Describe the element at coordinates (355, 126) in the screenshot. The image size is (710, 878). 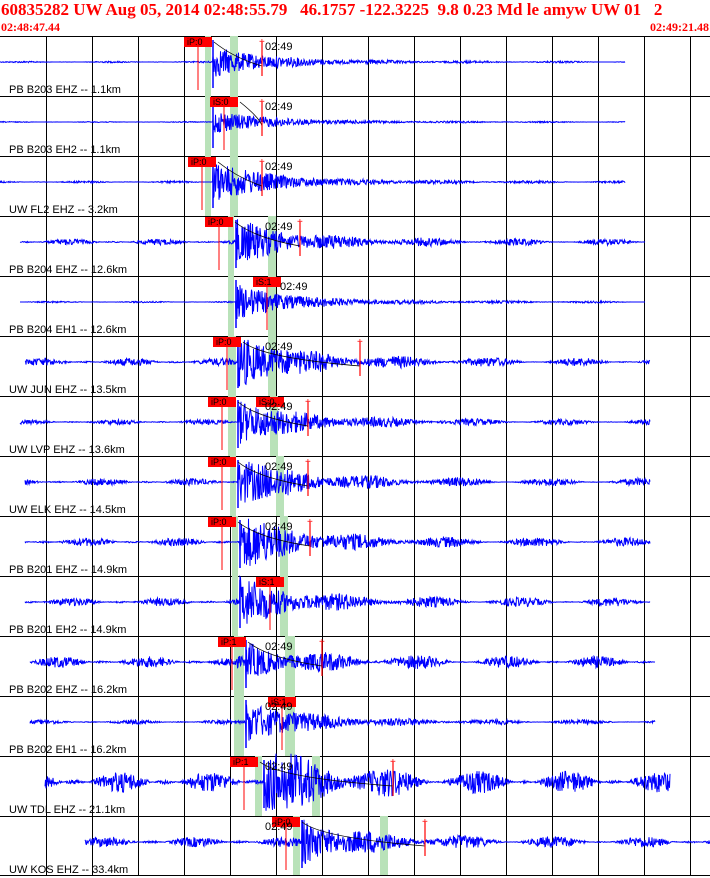
I see `trace-row: + iS:0 02:49 PB B203 EH2 -- 1.1km` at that location.